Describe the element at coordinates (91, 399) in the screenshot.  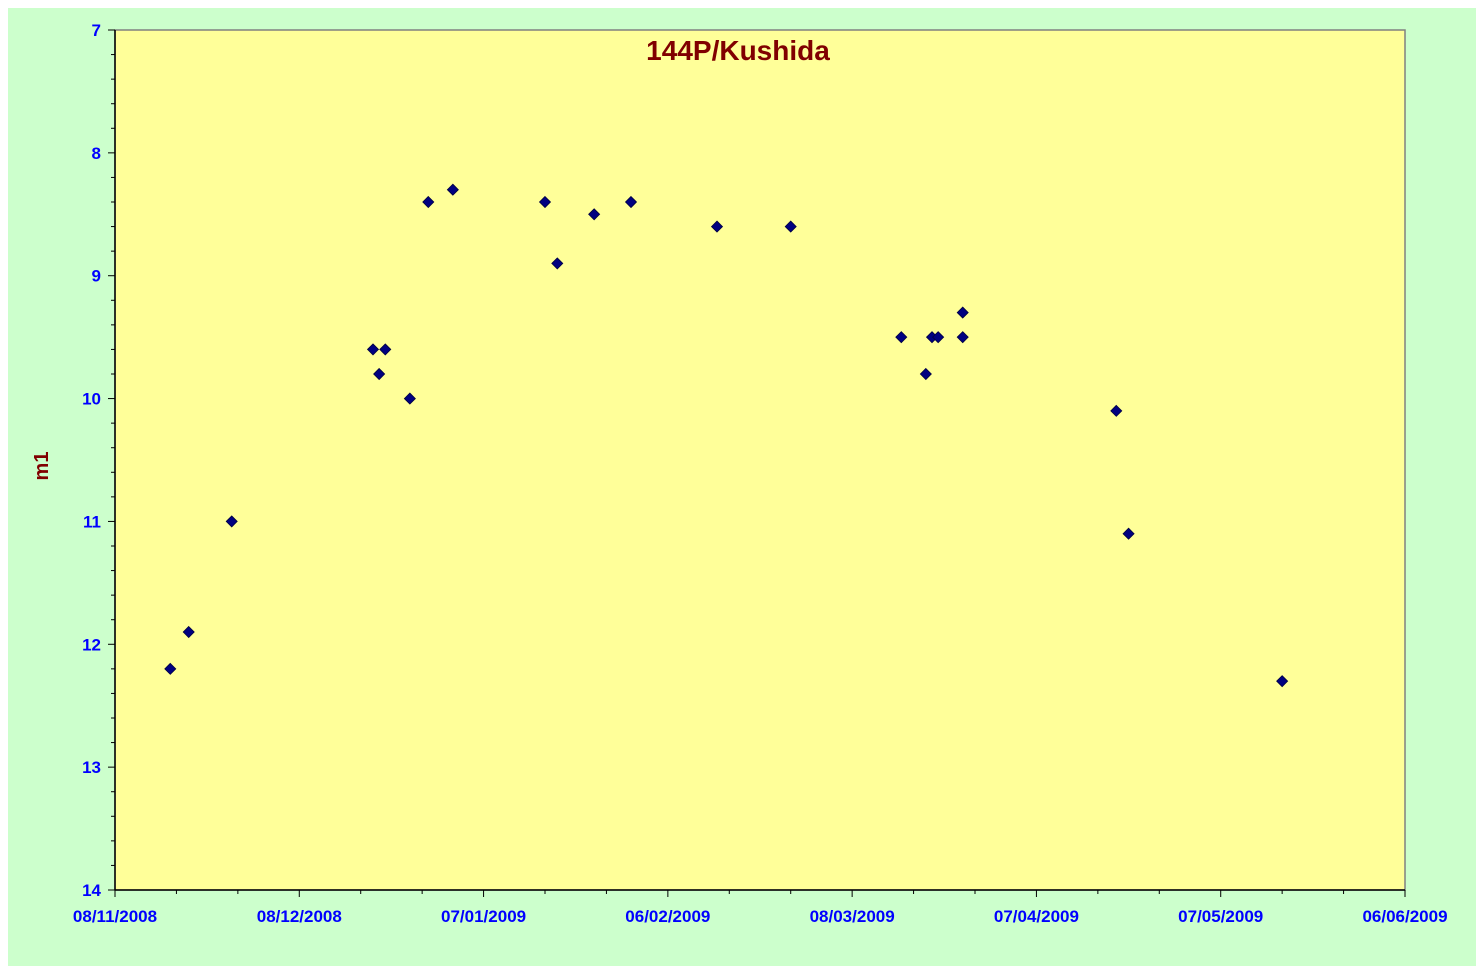
I see `y-tick-label: 10` at that location.